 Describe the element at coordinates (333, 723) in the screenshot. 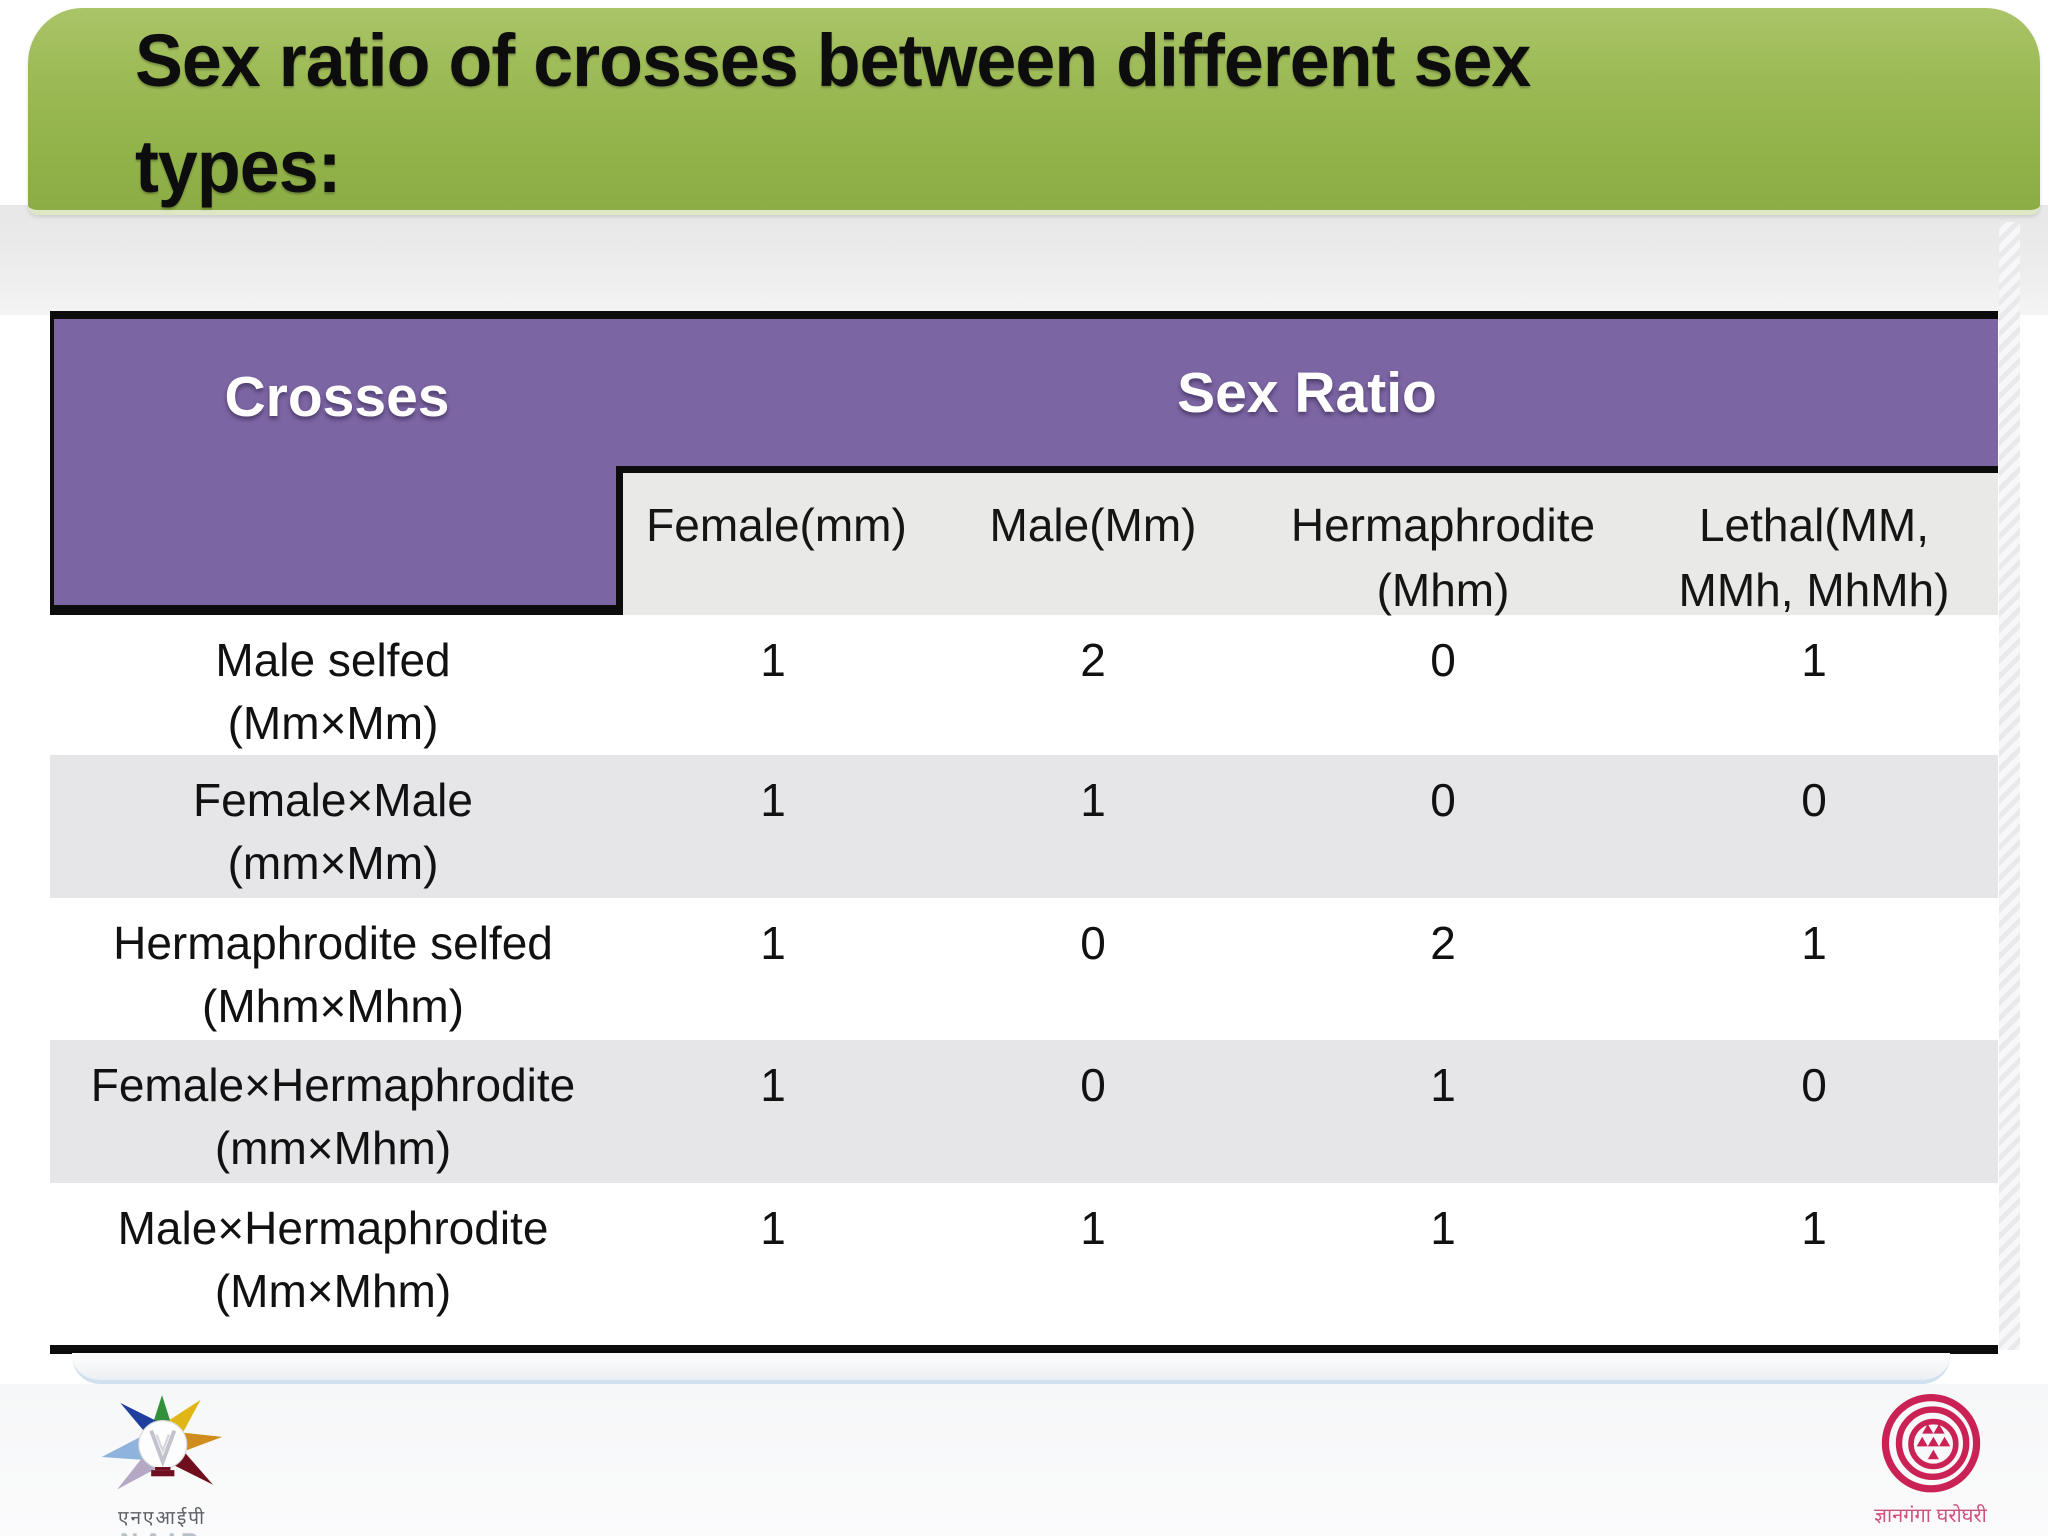

I see `cross-label-line2: (Mm×Mm)` at that location.